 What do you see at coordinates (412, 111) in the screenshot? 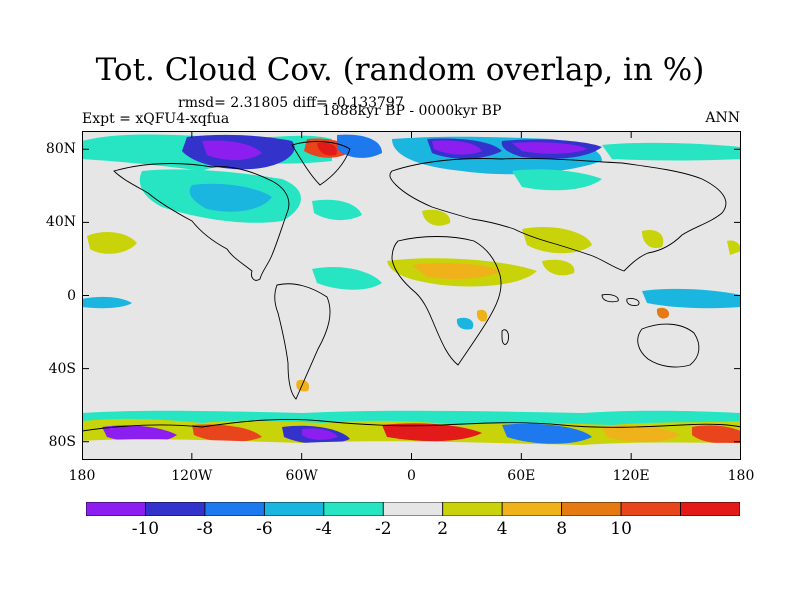
I see `period-text: 1888kyr BP - 0000kyr BP` at bounding box center [412, 111].